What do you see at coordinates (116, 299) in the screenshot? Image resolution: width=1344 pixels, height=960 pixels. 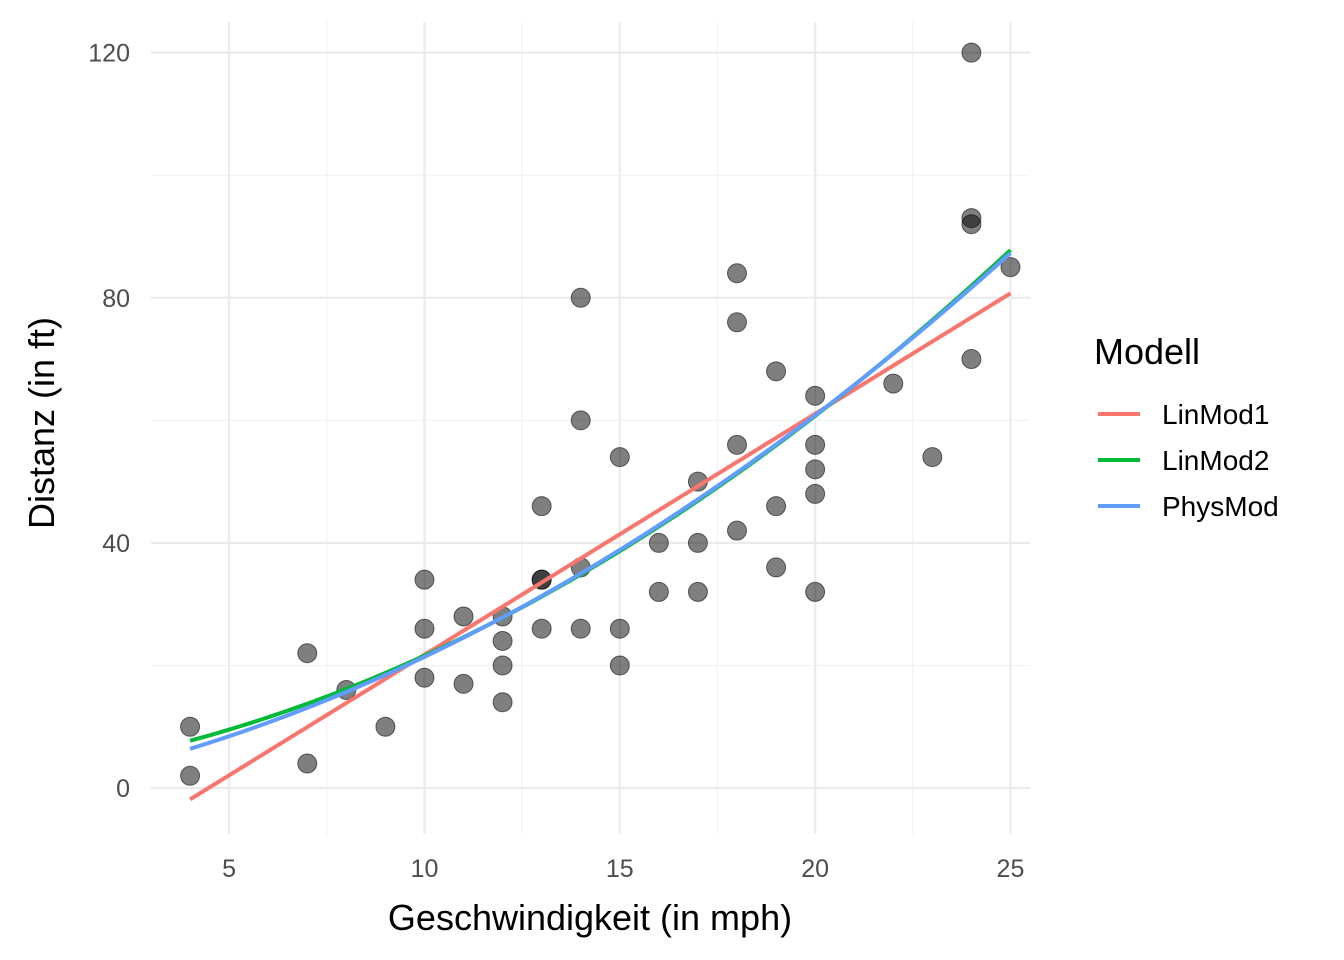 I see `y-tick-label: 80` at bounding box center [116, 299].